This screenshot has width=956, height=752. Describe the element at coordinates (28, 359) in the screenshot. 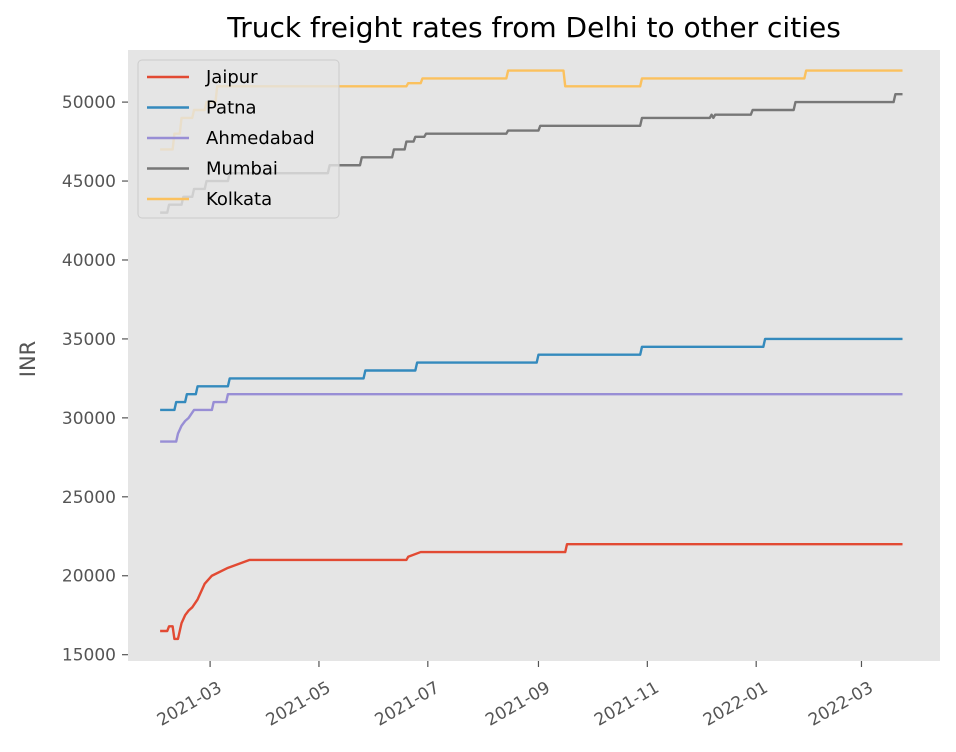

I see `y-axis-label: INR` at that location.